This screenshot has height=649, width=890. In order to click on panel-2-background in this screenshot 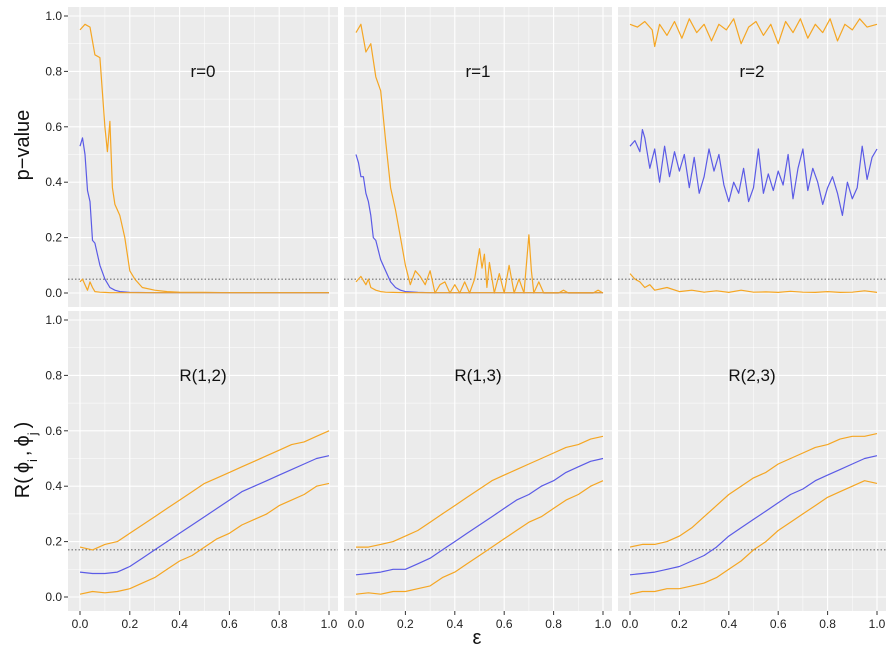, I will do `click(478, 157)`.